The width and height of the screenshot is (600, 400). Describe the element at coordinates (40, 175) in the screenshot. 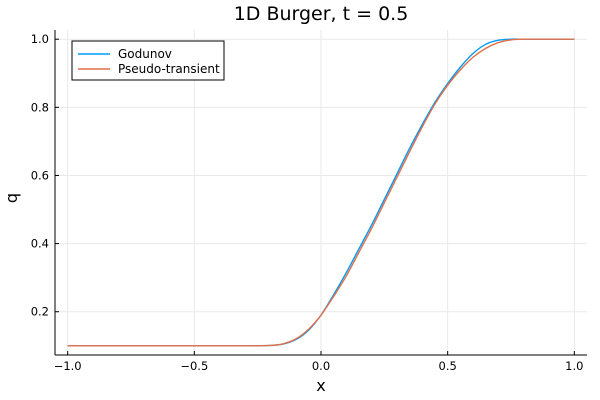

I see `y-tick-label: 0.6` at that location.